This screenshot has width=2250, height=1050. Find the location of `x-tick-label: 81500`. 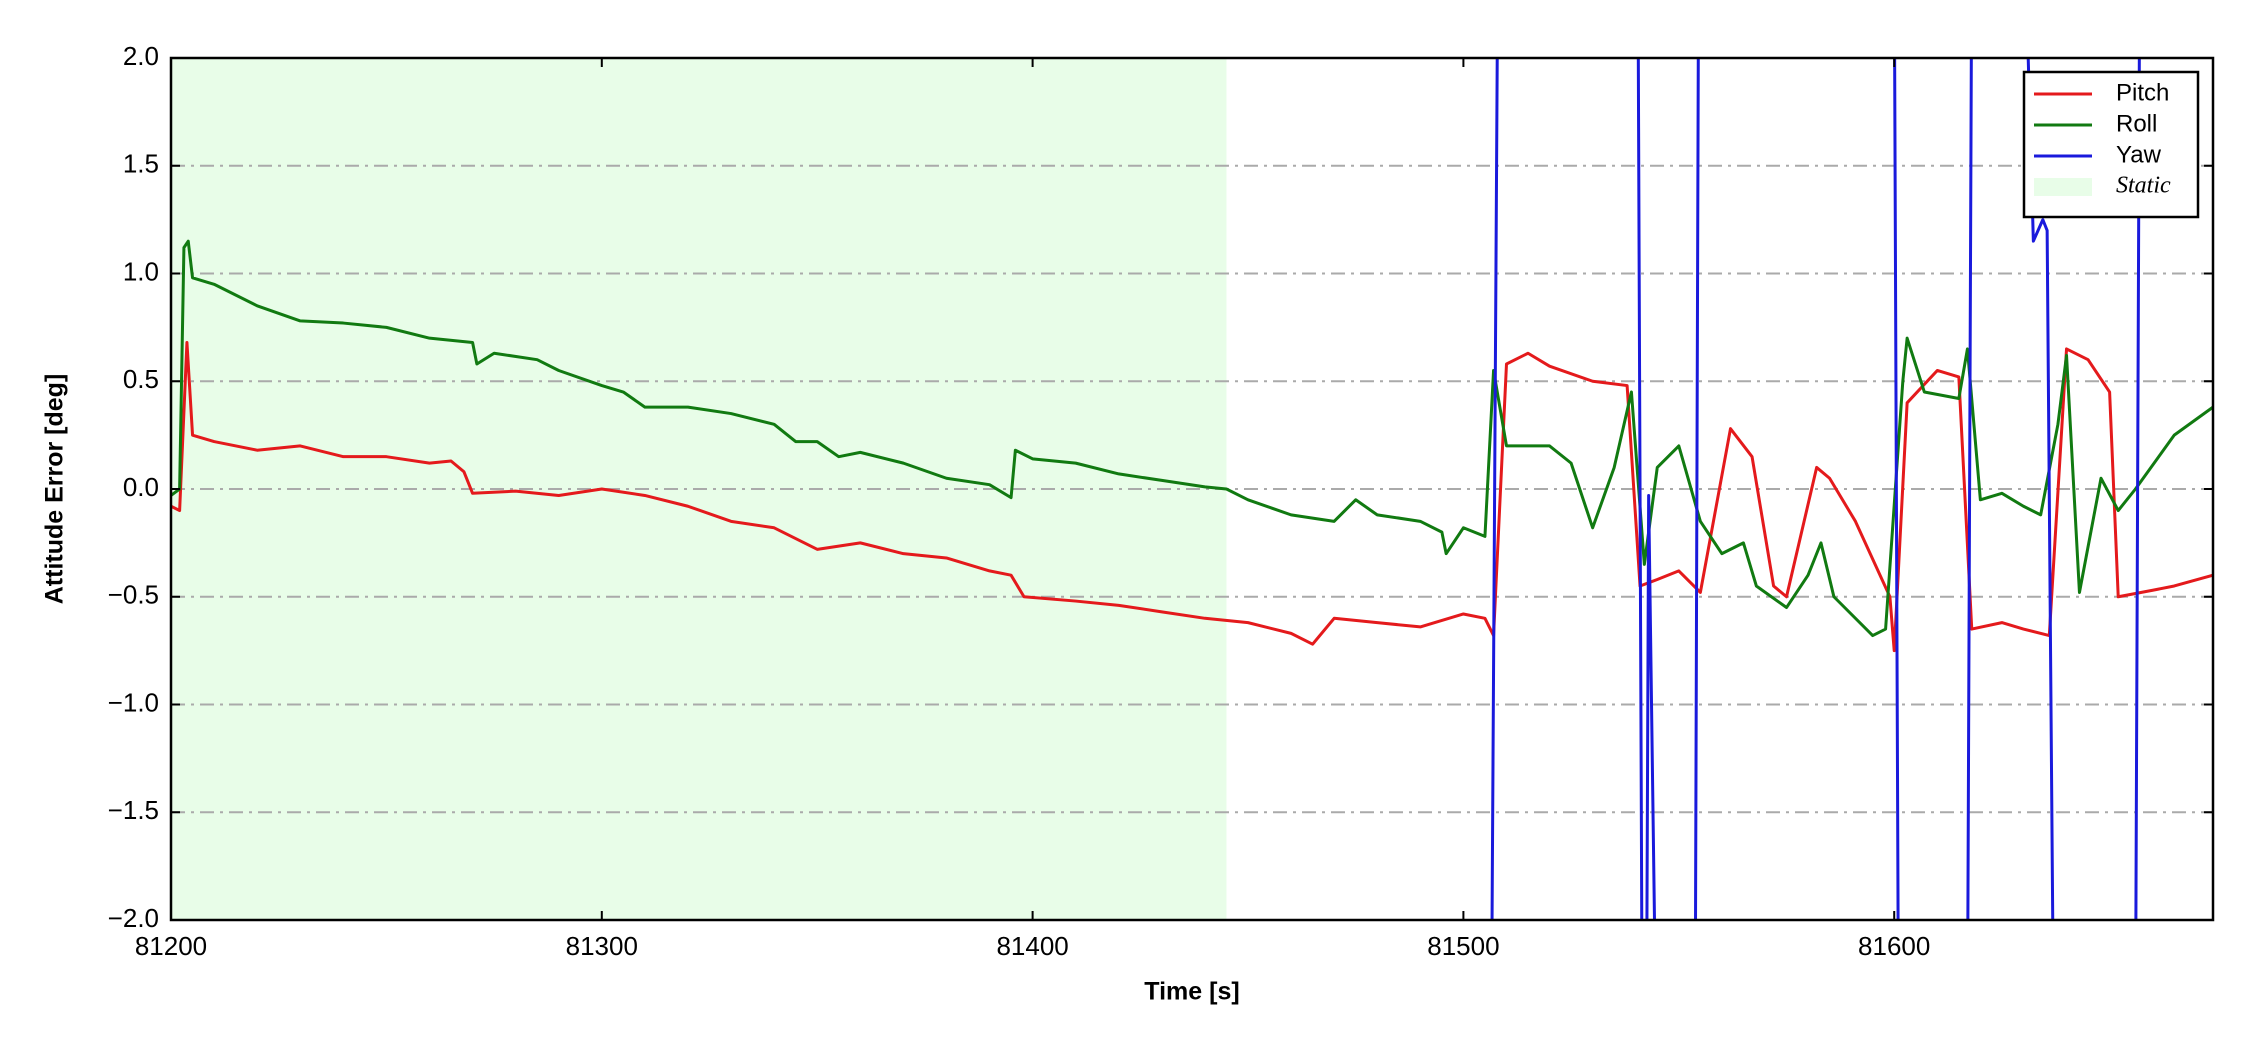

x-tick-label: 81500 is located at coordinates (1463, 946).